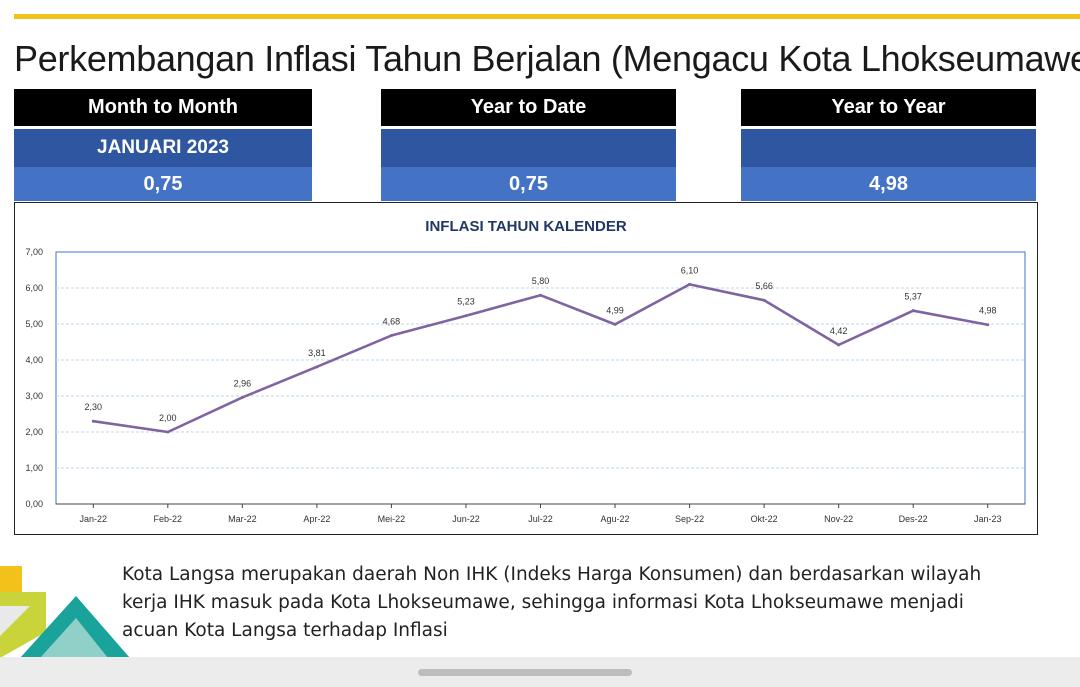 The width and height of the screenshot is (1080, 687). I want to click on chart-title: INFLASI TAHUN KALENDER, so click(526, 226).